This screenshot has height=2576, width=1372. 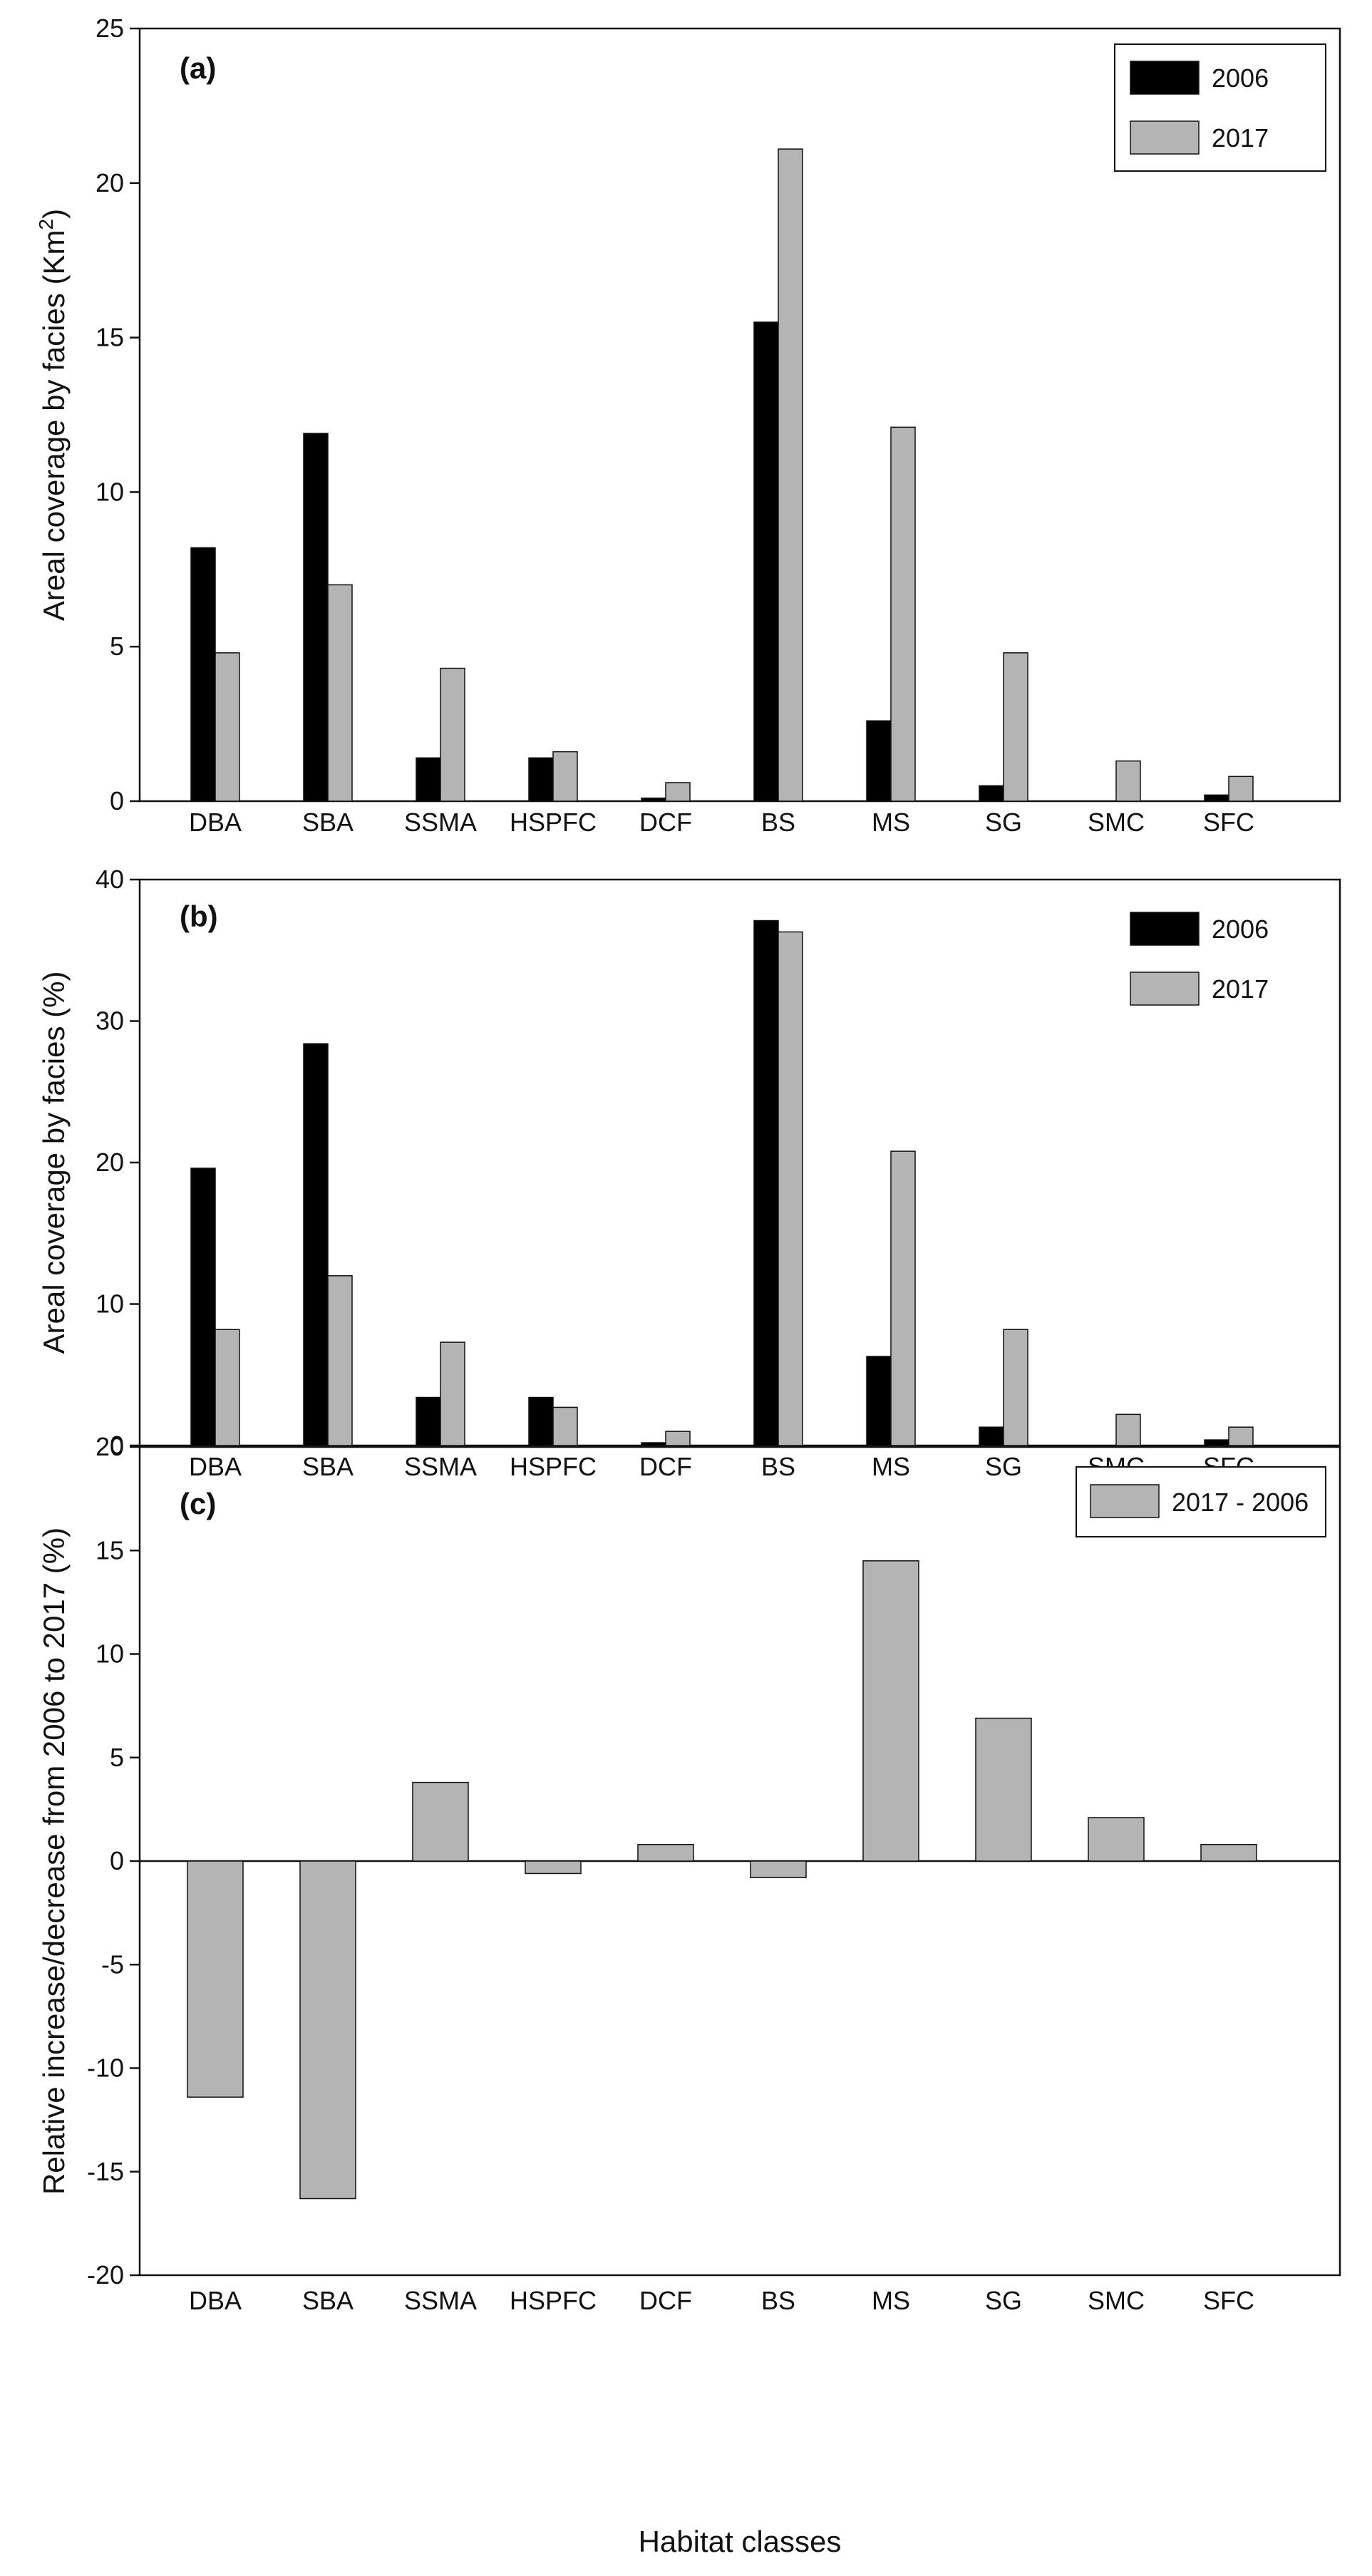 What do you see at coordinates (1128, 1429) in the screenshot?
I see `bar-smc-2017` at bounding box center [1128, 1429].